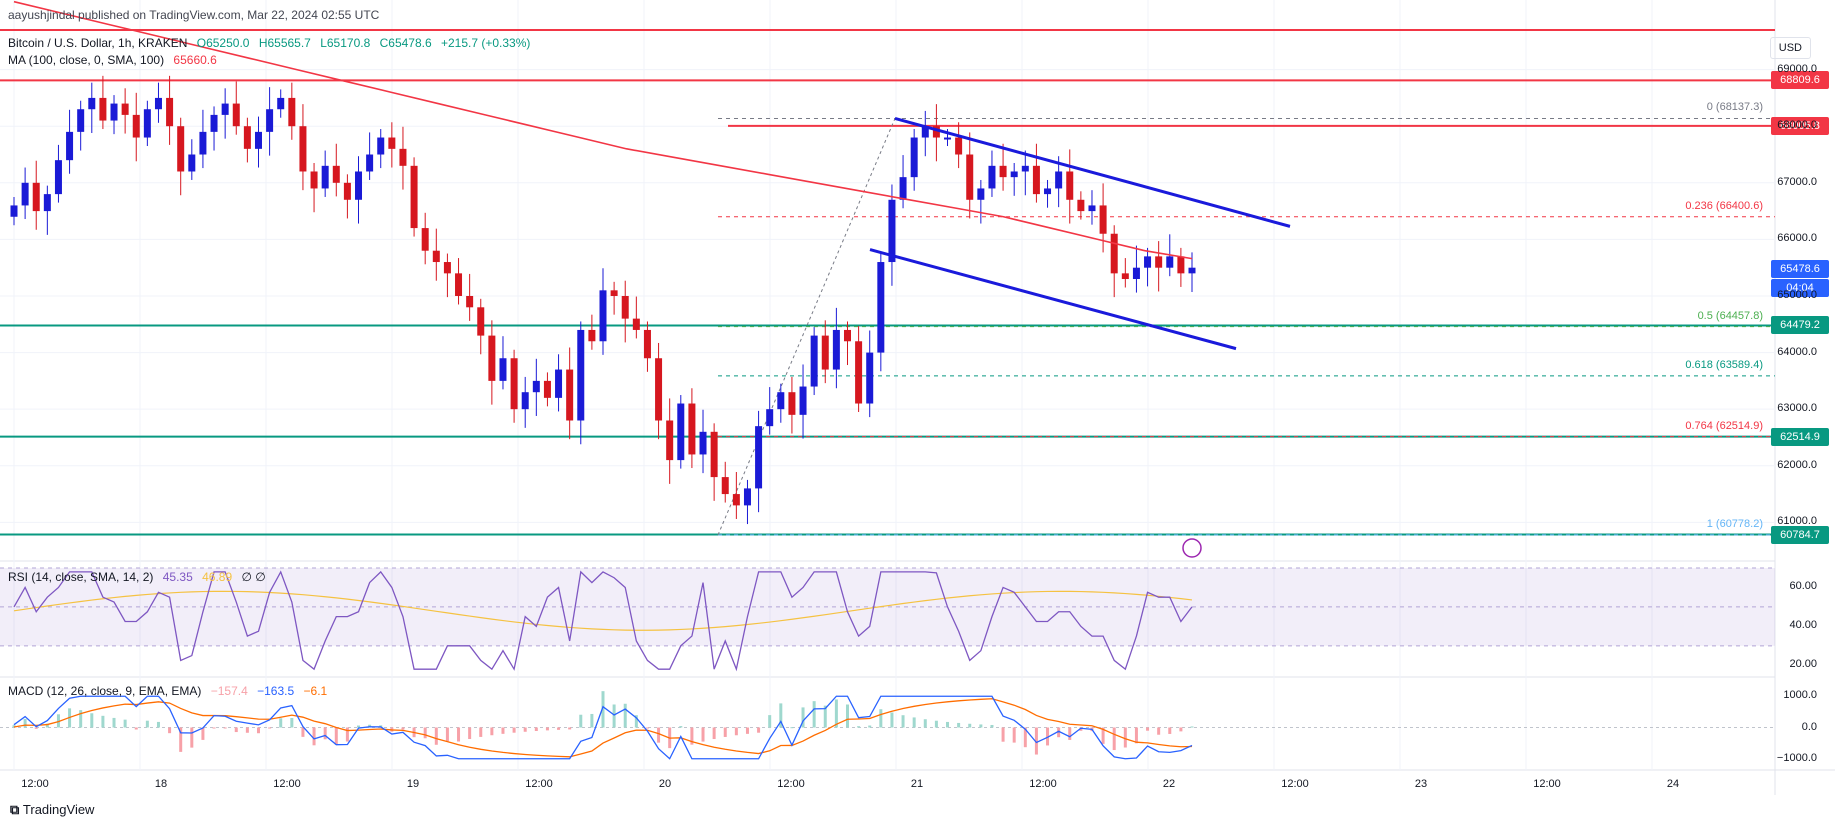 The width and height of the screenshot is (1835, 827). What do you see at coordinates (1797, 181) in the screenshot?
I see `price-axis-tick: 67000.0` at bounding box center [1797, 181].